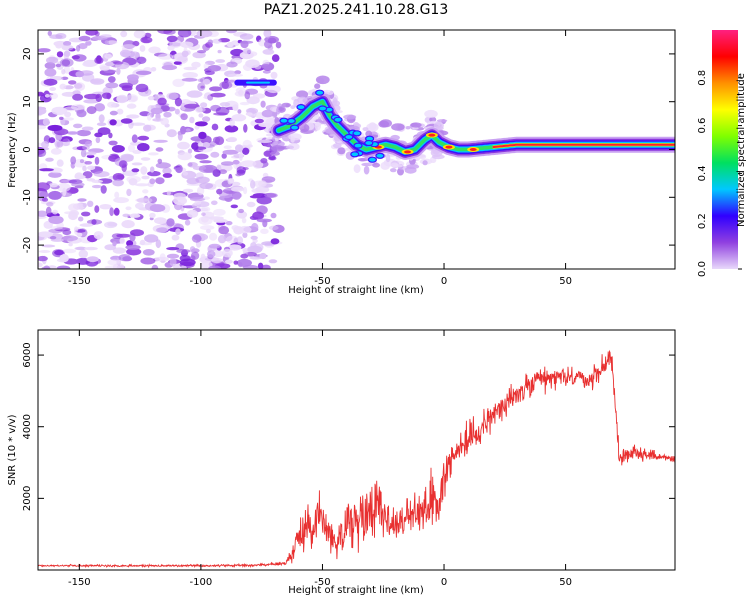  I want to click on snr-ytick-label: 6000, so click(27, 354).